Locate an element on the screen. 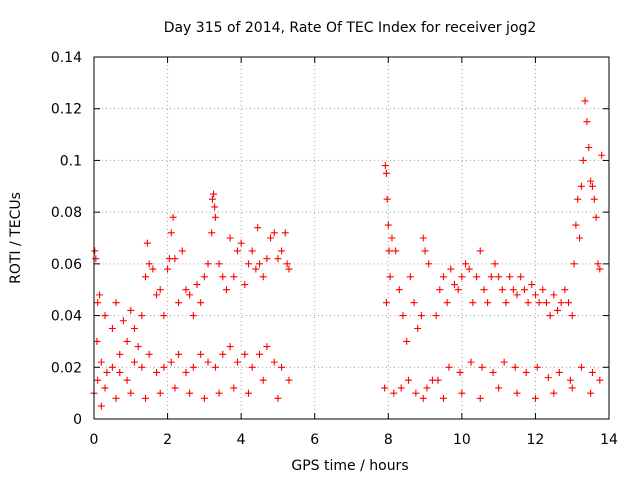 This screenshot has width=640, height=480. y-axis-label: ROTI / TECUs is located at coordinates (16, 238).